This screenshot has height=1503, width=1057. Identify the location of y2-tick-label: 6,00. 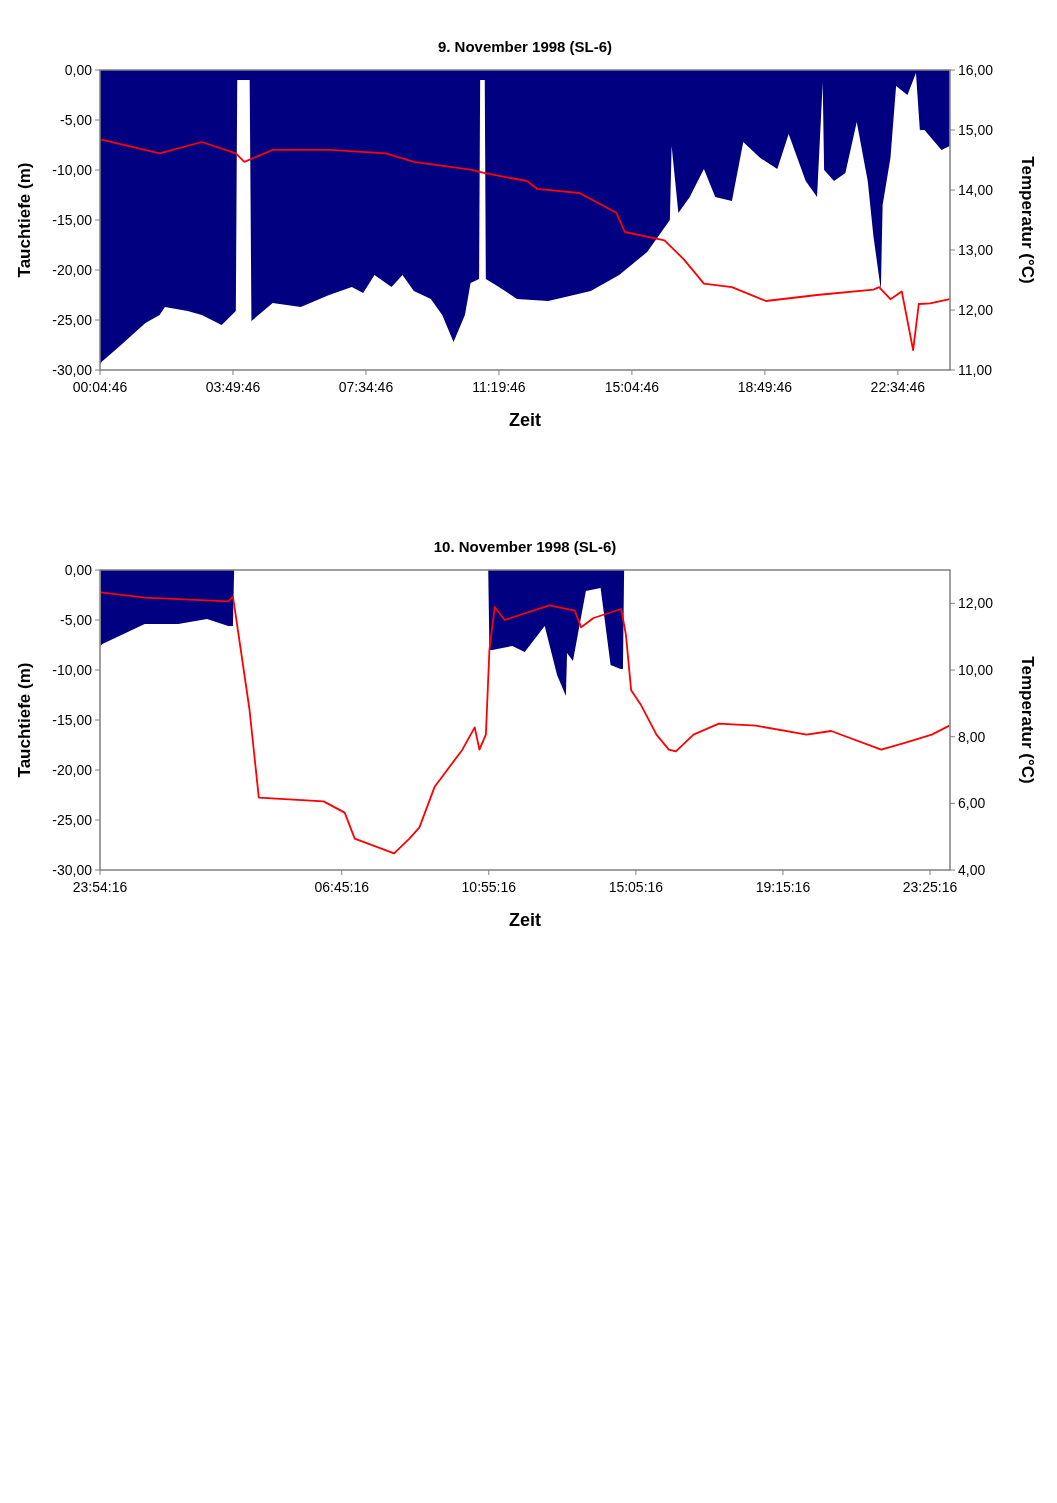
(972, 803).